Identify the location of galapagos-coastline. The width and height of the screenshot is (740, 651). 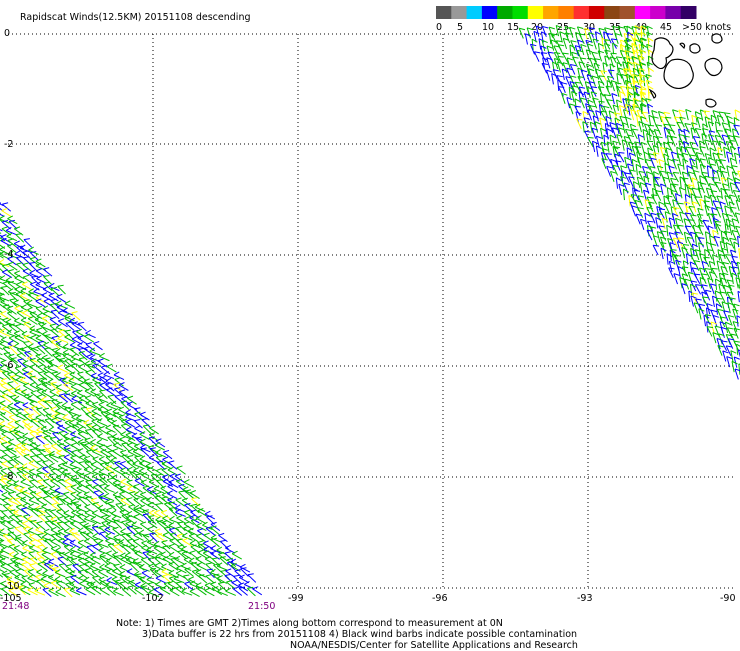
(686, 70).